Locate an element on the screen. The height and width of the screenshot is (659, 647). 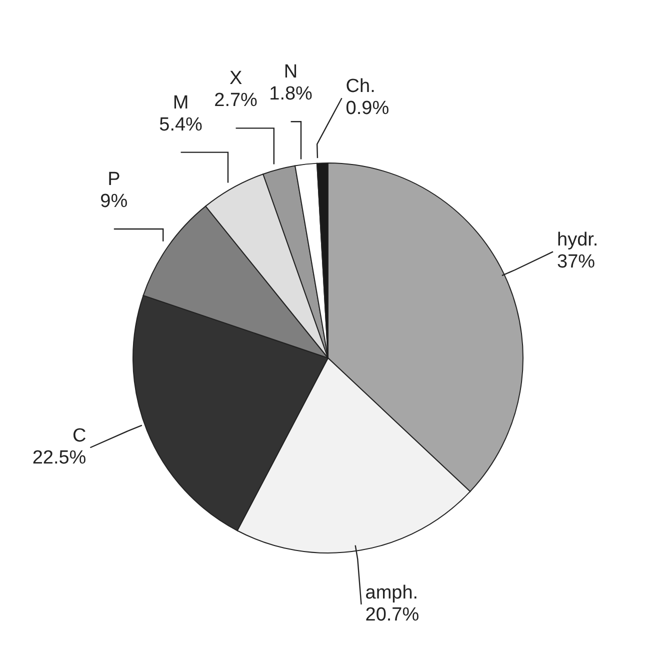
slice-label: N is located at coordinates (291, 72).